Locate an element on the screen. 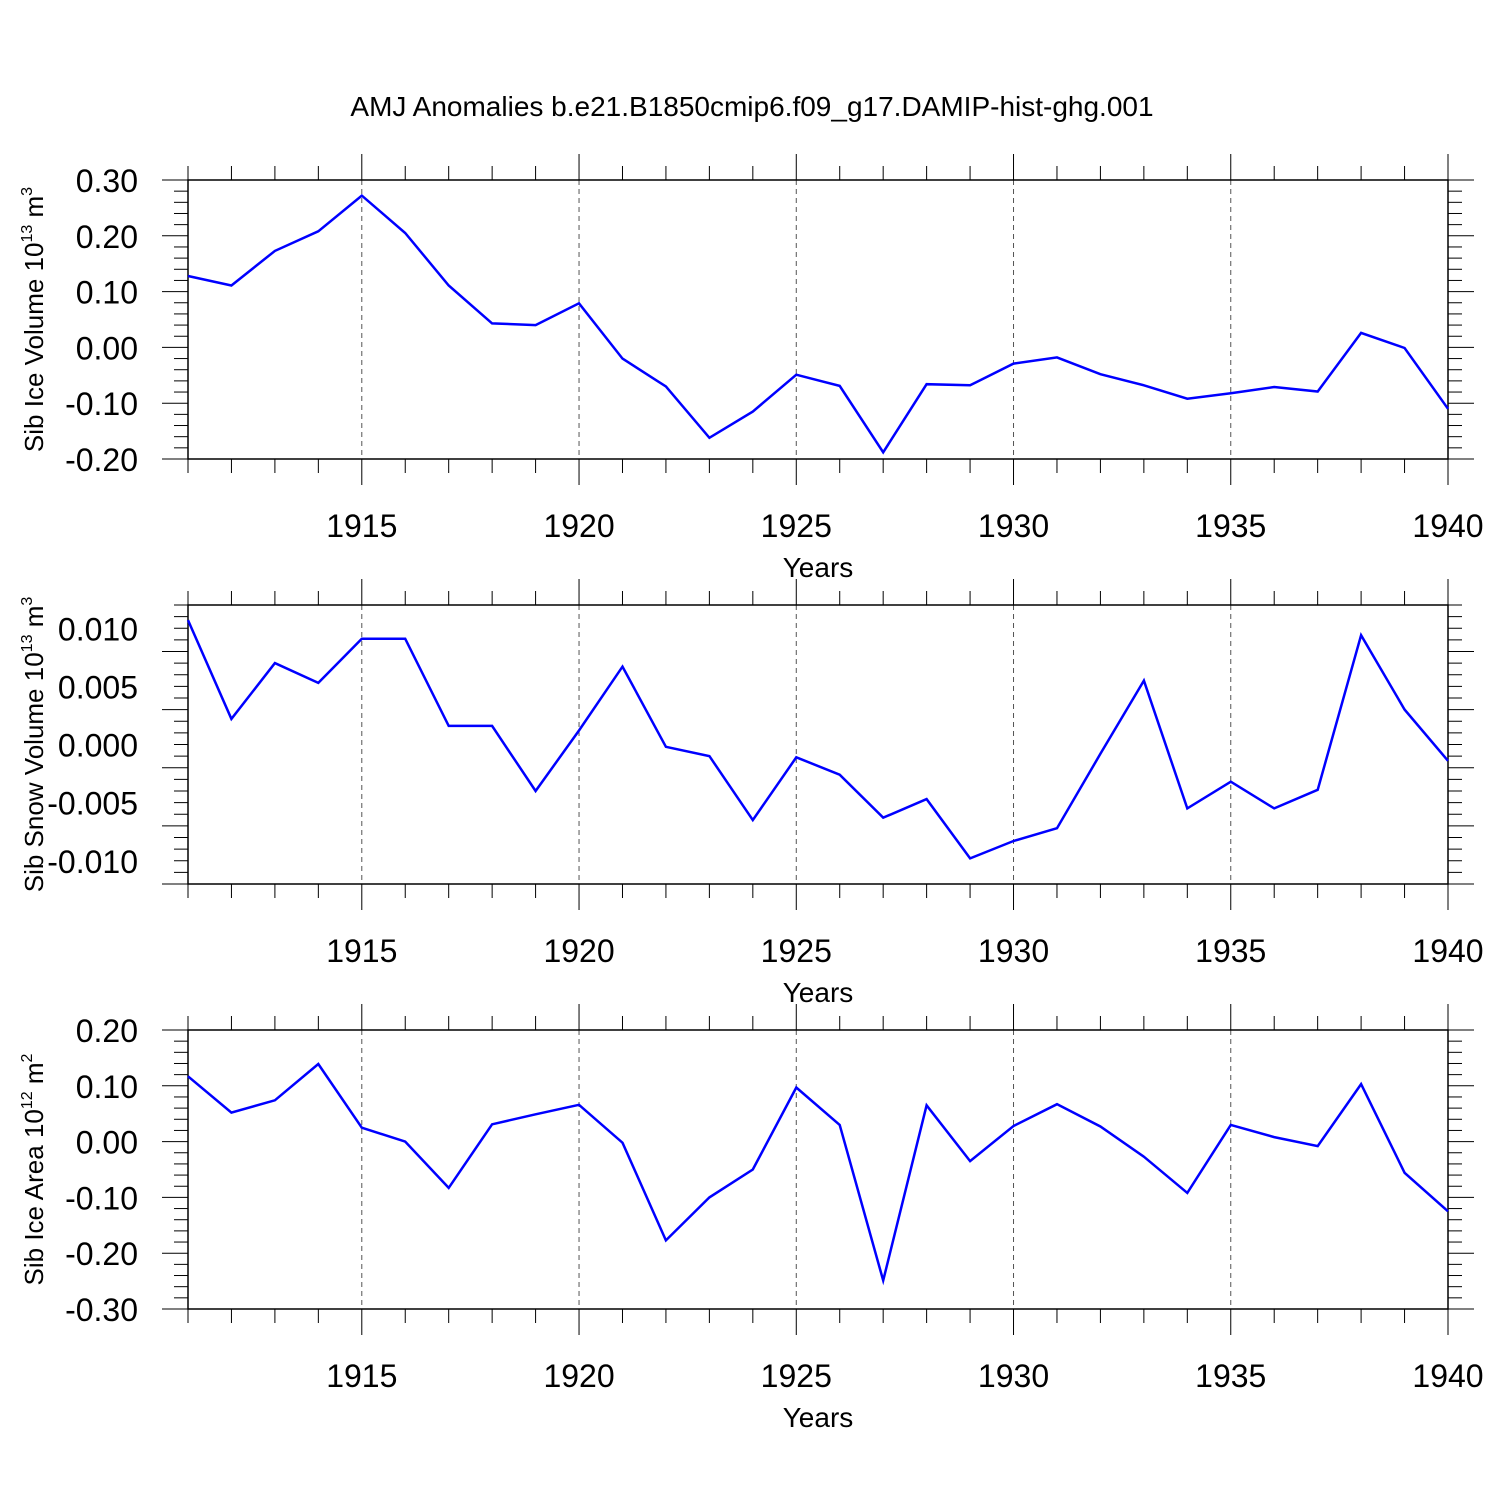 The height and width of the screenshot is (1505, 1500). y-axis-label: Sib Snow Volume 1013 m3 is located at coordinates (34, 745).